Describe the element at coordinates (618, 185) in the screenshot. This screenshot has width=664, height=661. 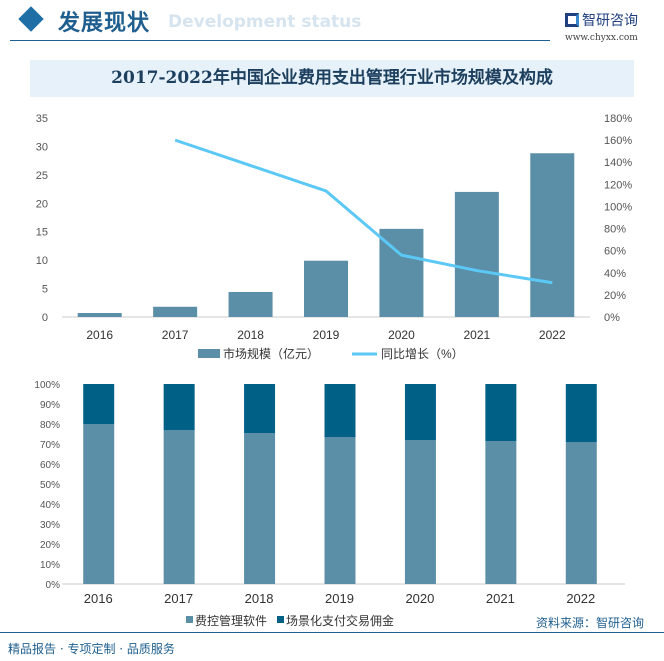
I see `right-tick-label: 120%` at that location.